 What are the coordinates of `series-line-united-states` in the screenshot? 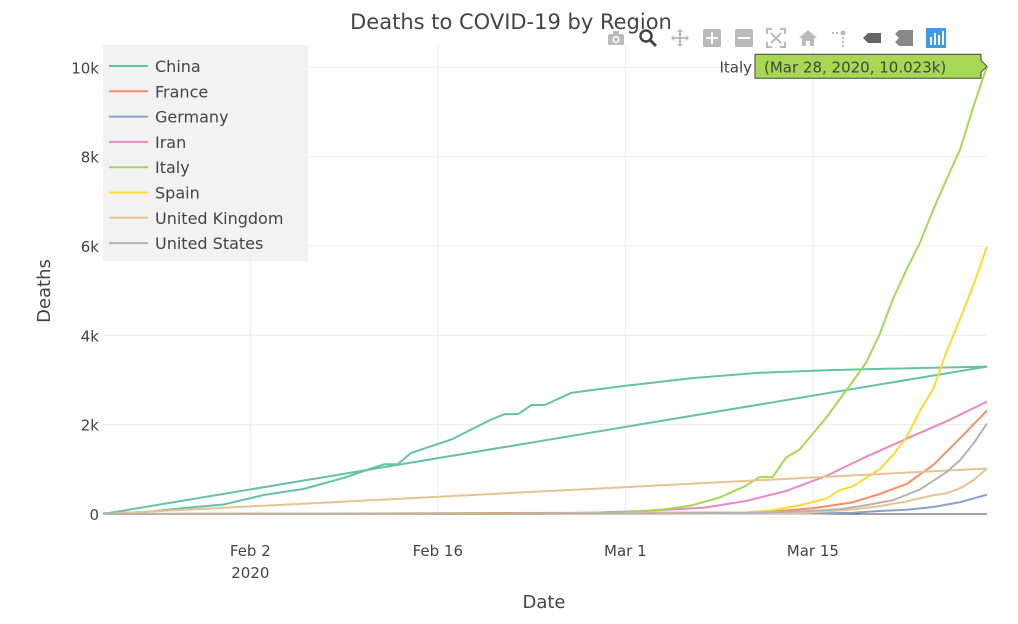 It's located at (545, 468).